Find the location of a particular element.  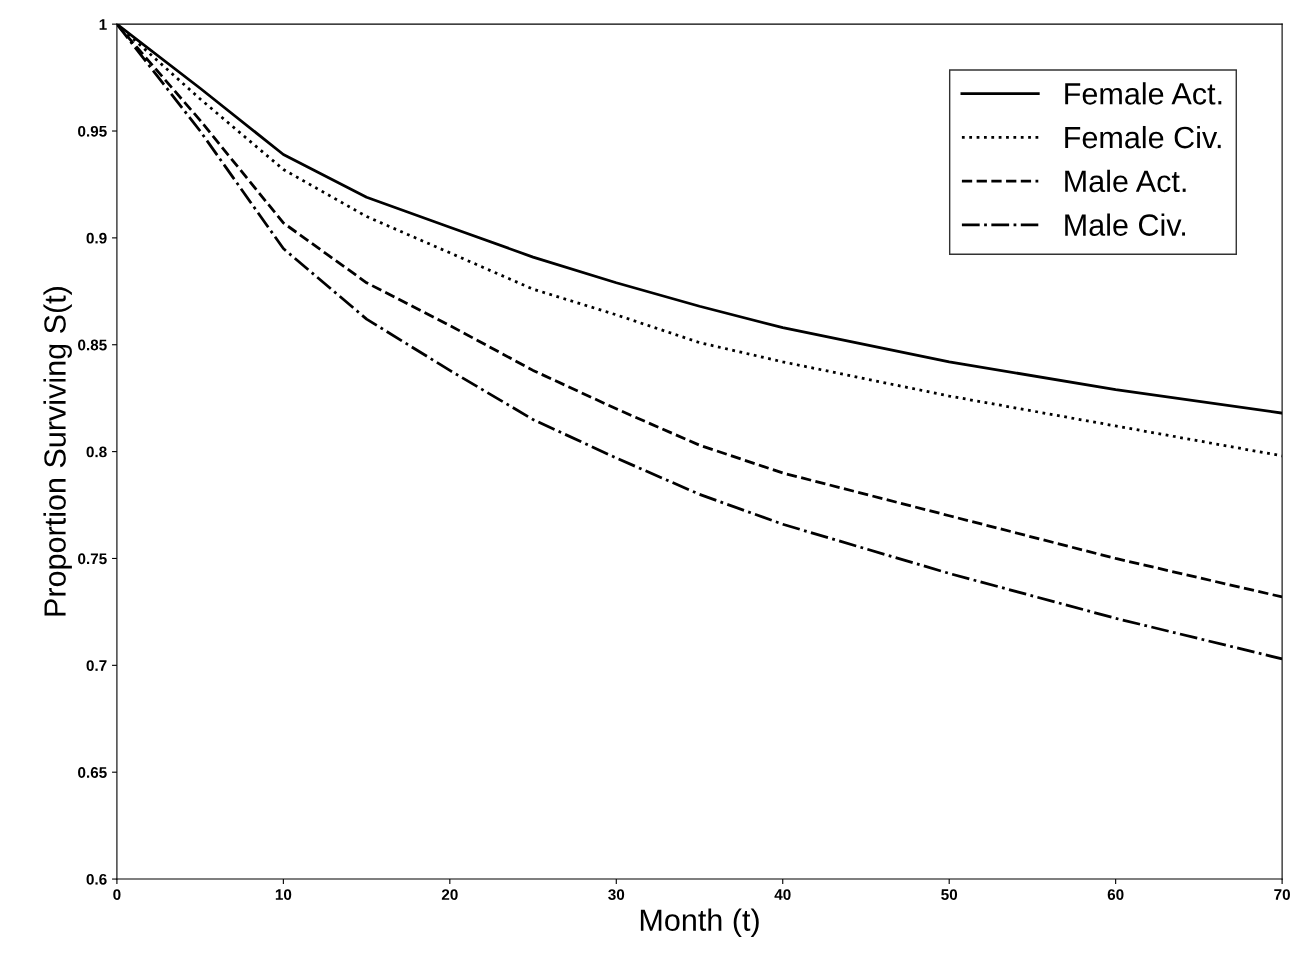

x-tick-label: 70 is located at coordinates (1282, 894).